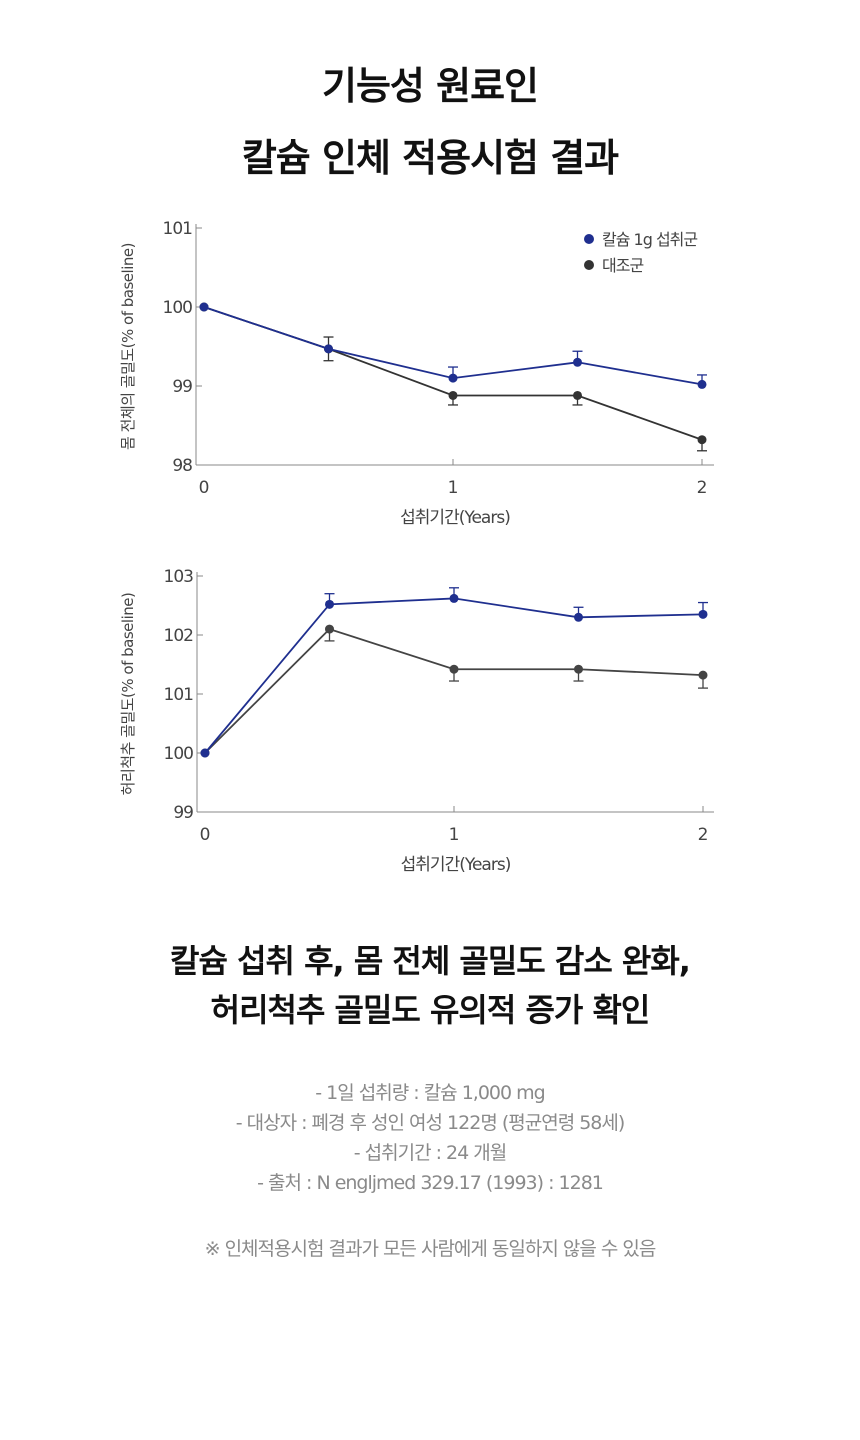 Image resolution: width=860 pixels, height=1440 pixels. What do you see at coordinates (128, 346) in the screenshot?
I see `y-axis-label: 몸 전체의 골밀도(% of baseline)` at bounding box center [128, 346].